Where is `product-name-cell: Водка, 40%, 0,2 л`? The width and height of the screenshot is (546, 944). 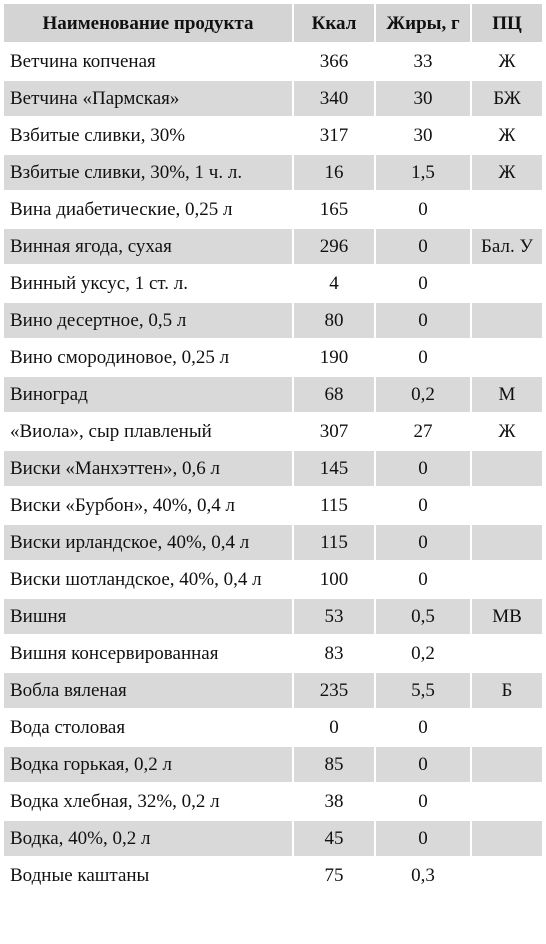
product-name-cell: Водка, 40%, 0,2 л is located at coordinates (148, 838).